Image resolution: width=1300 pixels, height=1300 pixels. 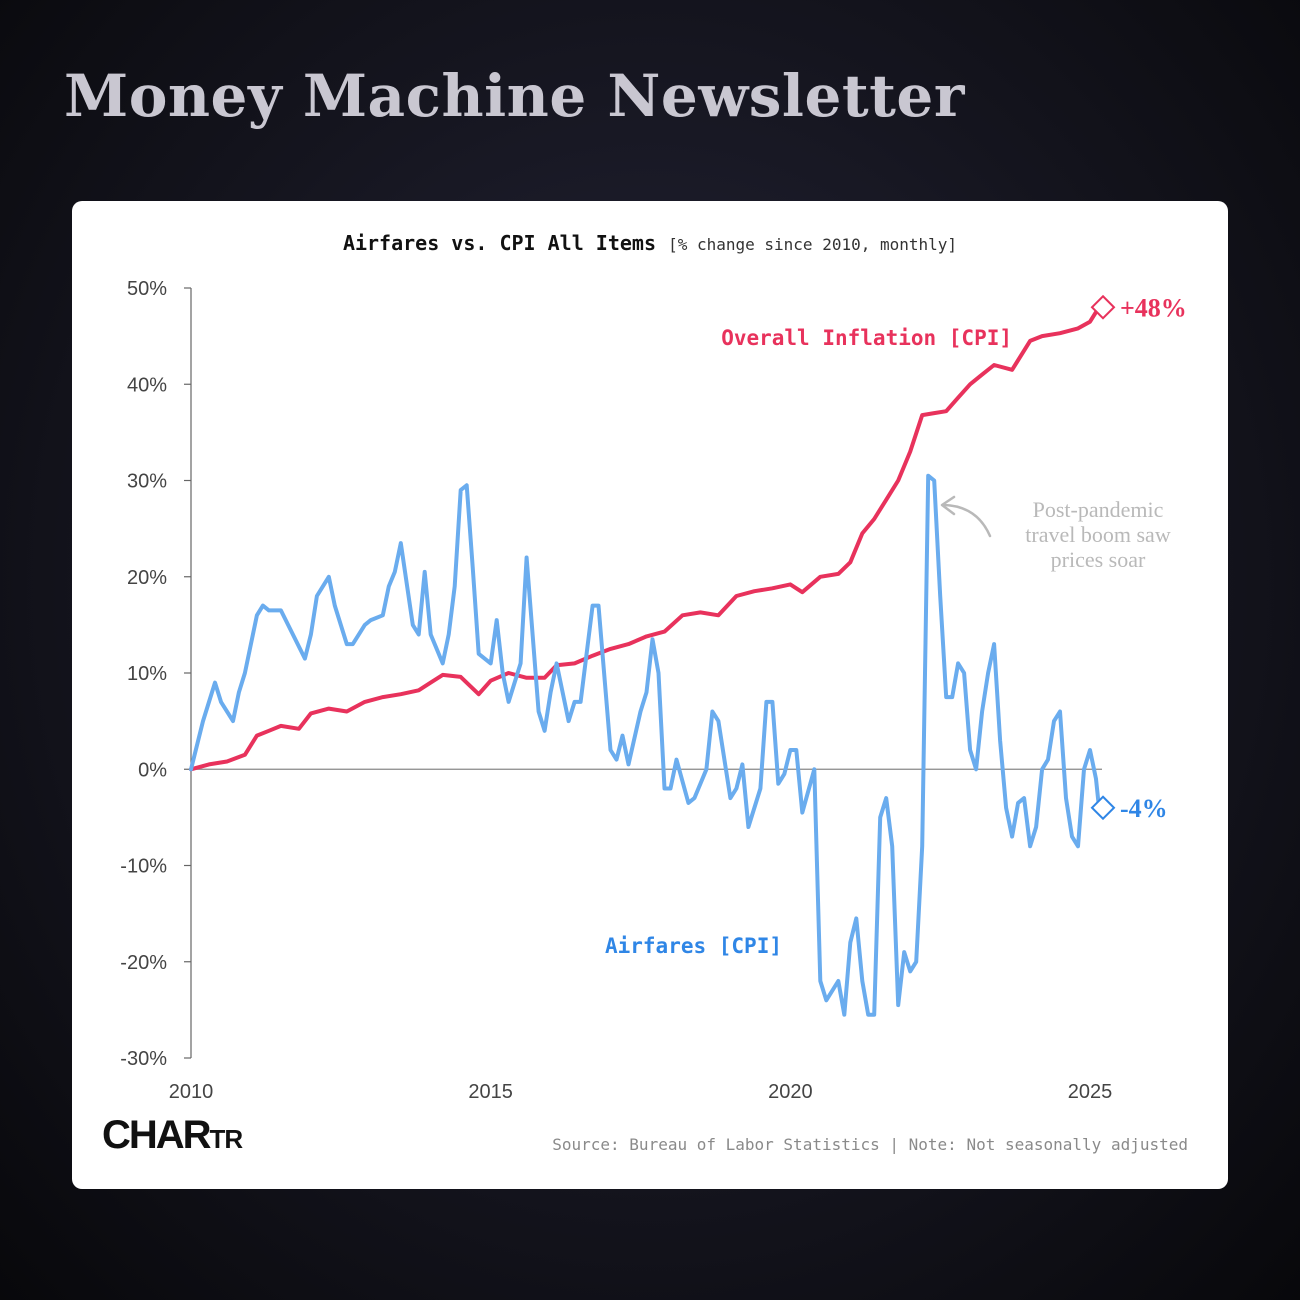 What do you see at coordinates (514, 96) in the screenshot?
I see `banner-title: Money Machine Newsletter` at bounding box center [514, 96].